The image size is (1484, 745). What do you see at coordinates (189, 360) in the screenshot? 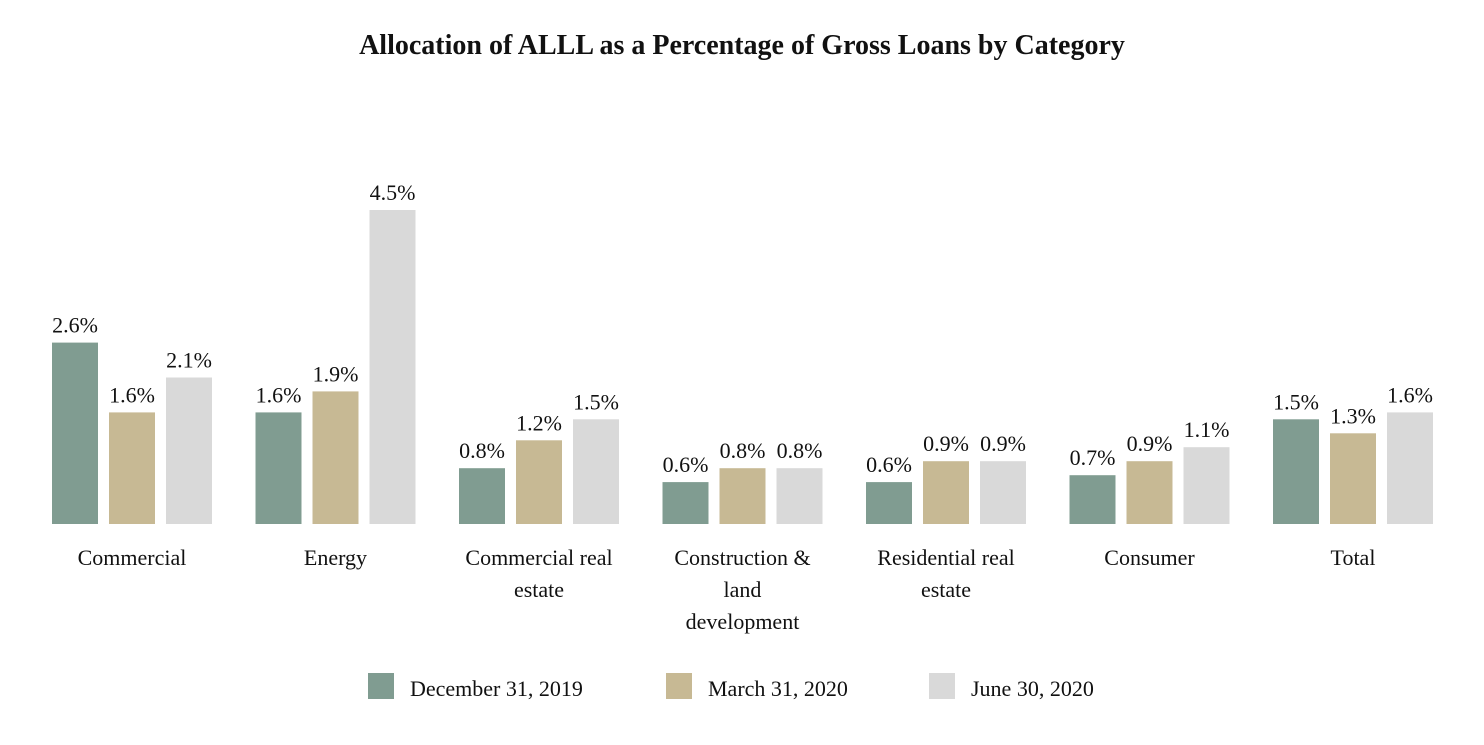
I see `data-label: 2.1%` at bounding box center [189, 360].